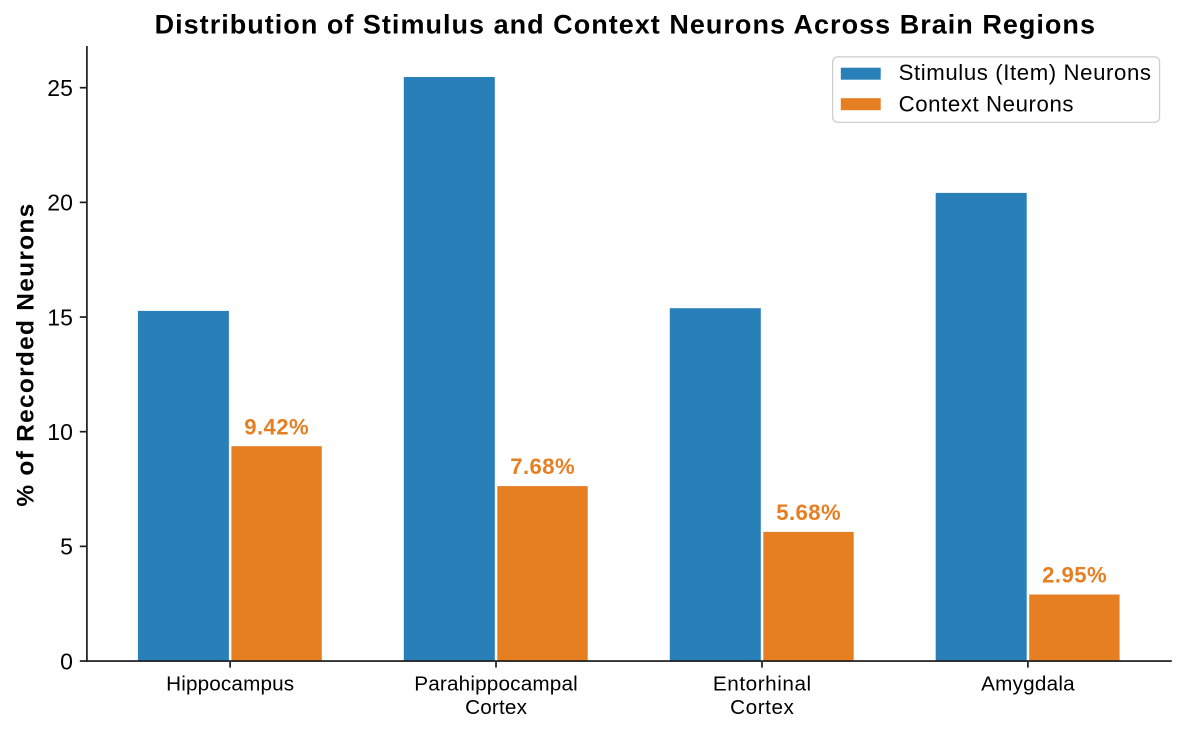  Describe the element at coordinates (762, 684) in the screenshot. I see `svg-text: Entorhinal` at that location.